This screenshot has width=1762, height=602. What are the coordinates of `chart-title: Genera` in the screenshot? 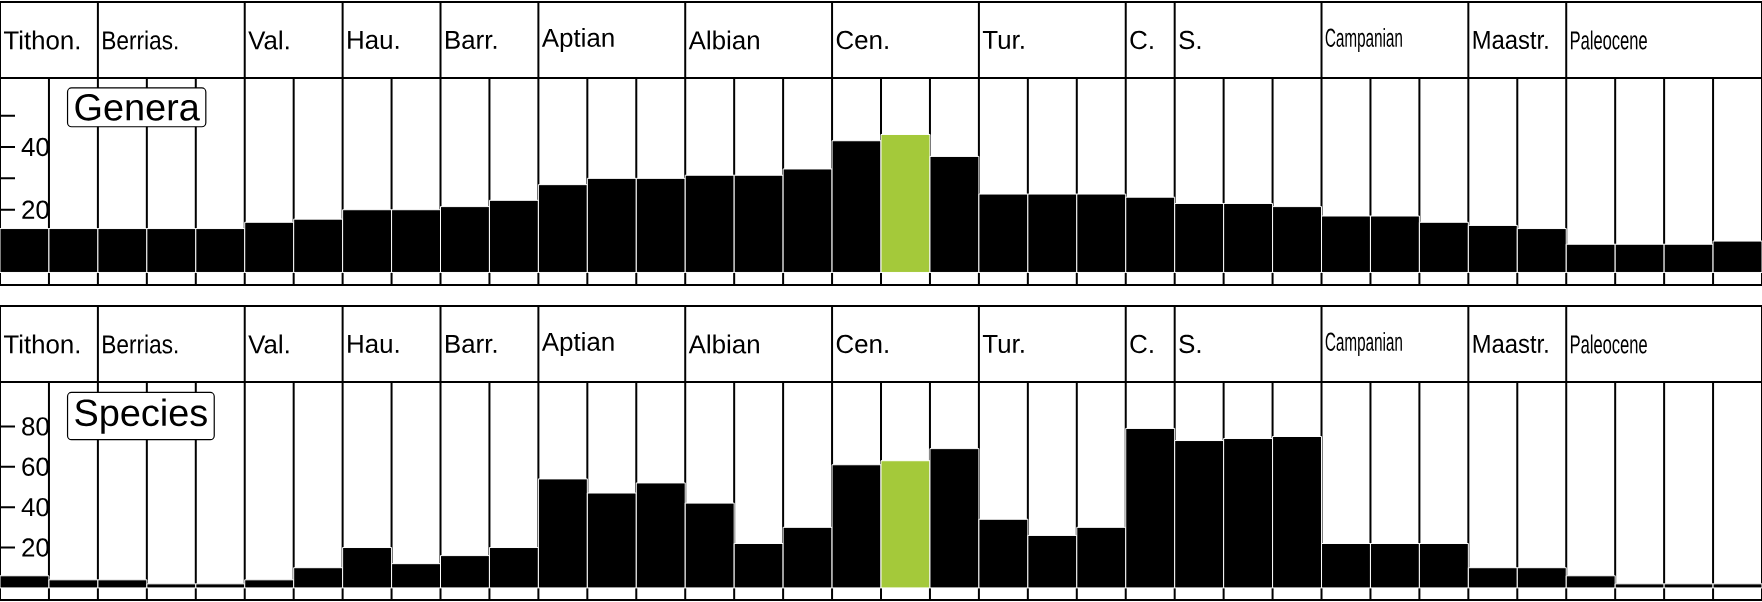 It's located at (137, 107).